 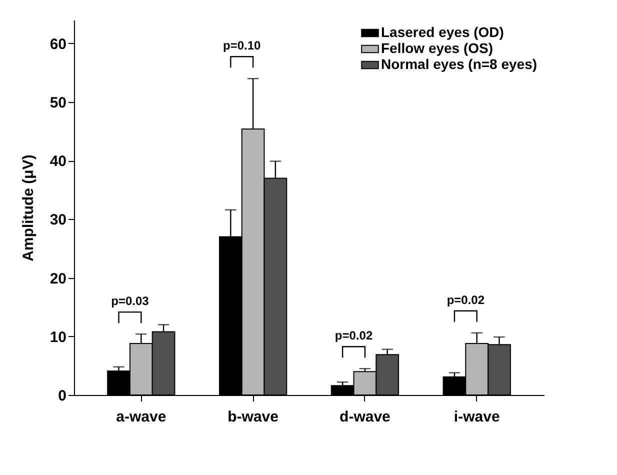 I want to click on y-tick-label: 50, so click(x=58, y=103).